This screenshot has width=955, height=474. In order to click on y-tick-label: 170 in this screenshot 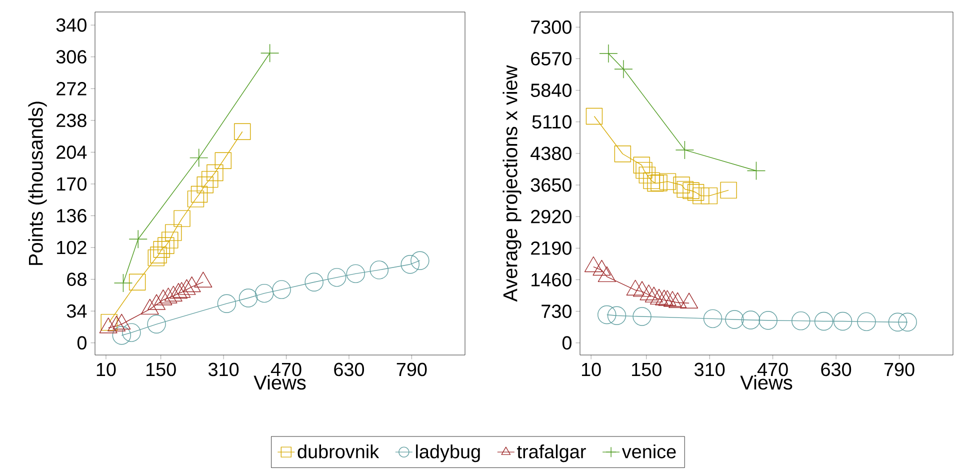, I will do `click(71, 184)`.